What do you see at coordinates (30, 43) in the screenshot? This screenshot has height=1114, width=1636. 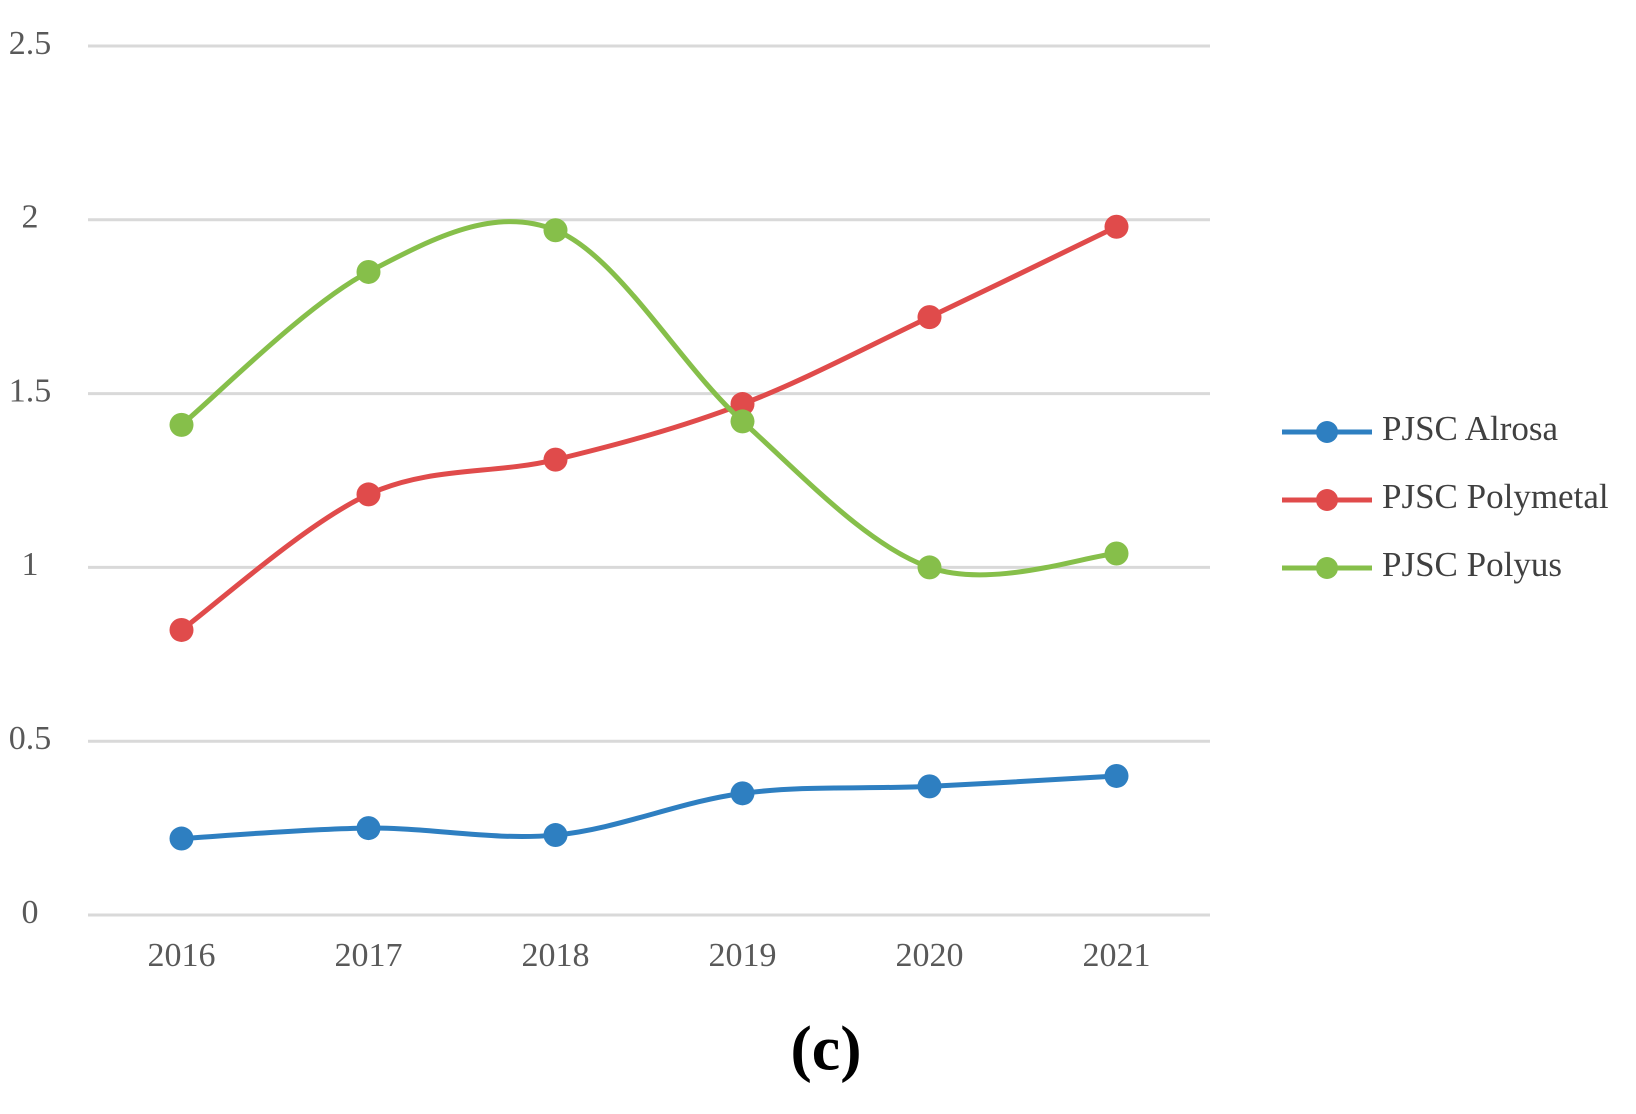 I see `y-tick-label: 2.5` at bounding box center [30, 43].